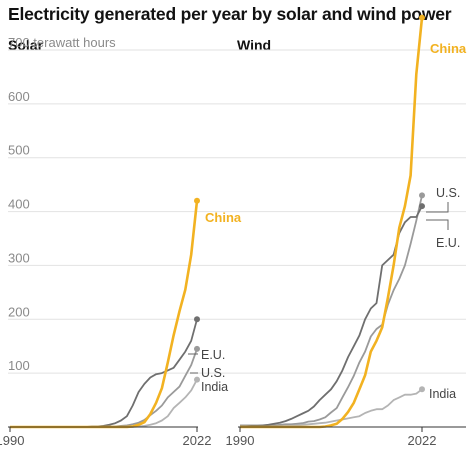  I want to click on wind-x-tick-label: 1990, so click(240, 440).